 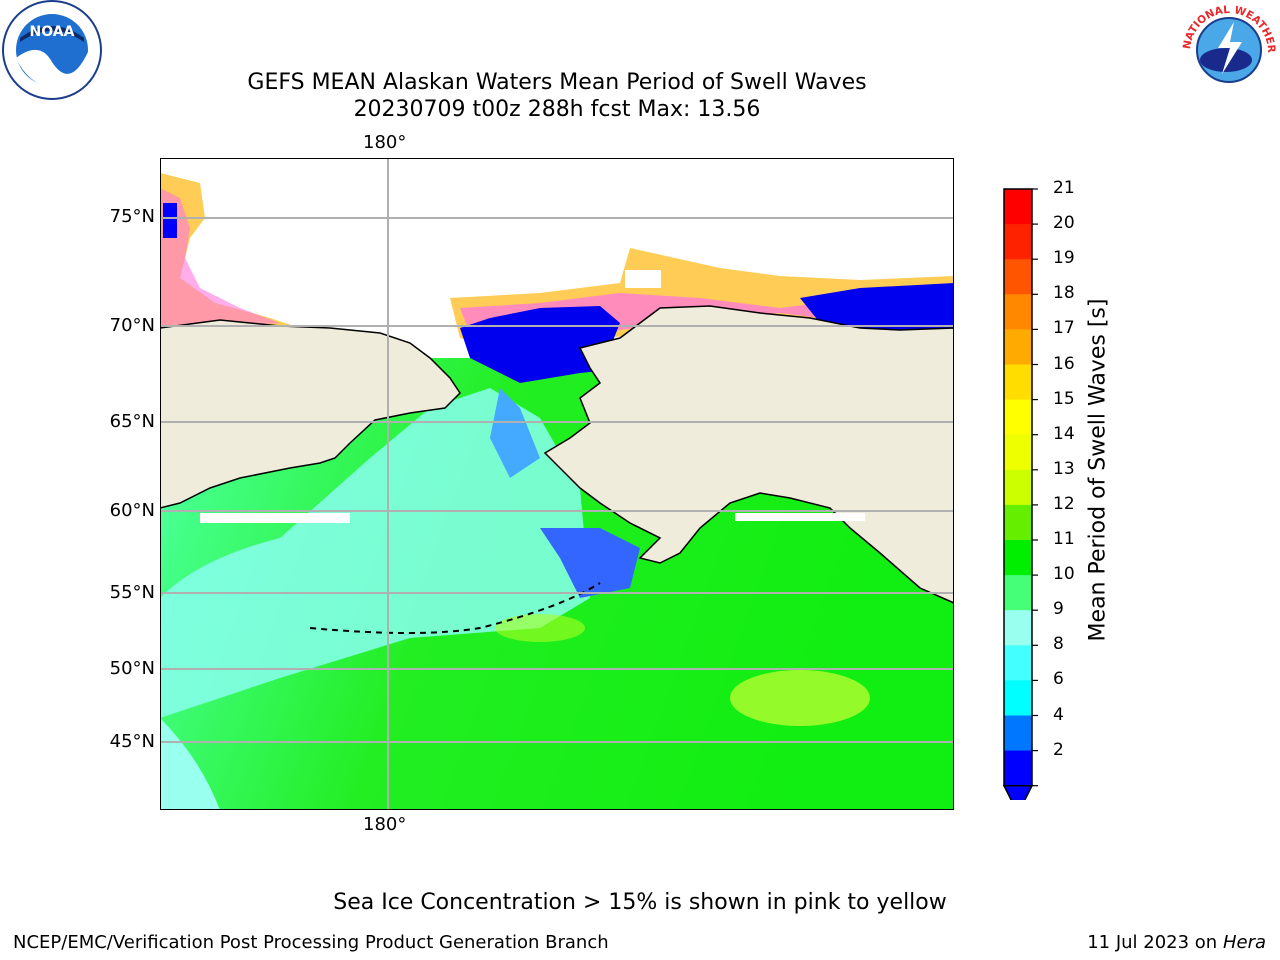 What do you see at coordinates (132, 741) in the screenshot?
I see `lat-label-45: 45°N` at bounding box center [132, 741].